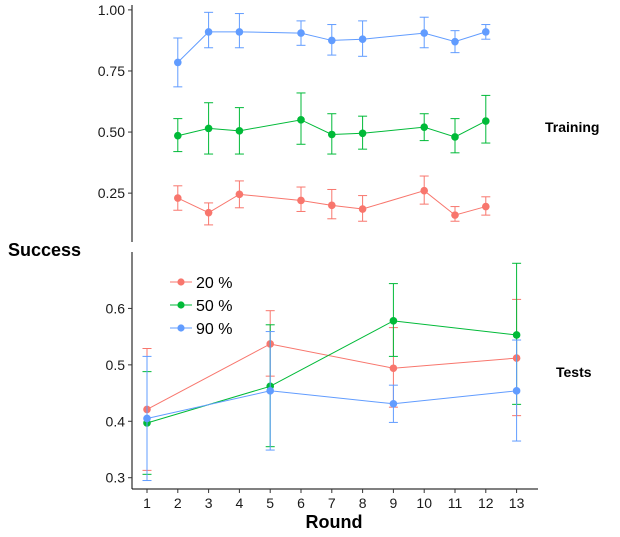  What do you see at coordinates (301, 503) in the screenshot?
I see `x-tick-label-6: 6` at bounding box center [301, 503].